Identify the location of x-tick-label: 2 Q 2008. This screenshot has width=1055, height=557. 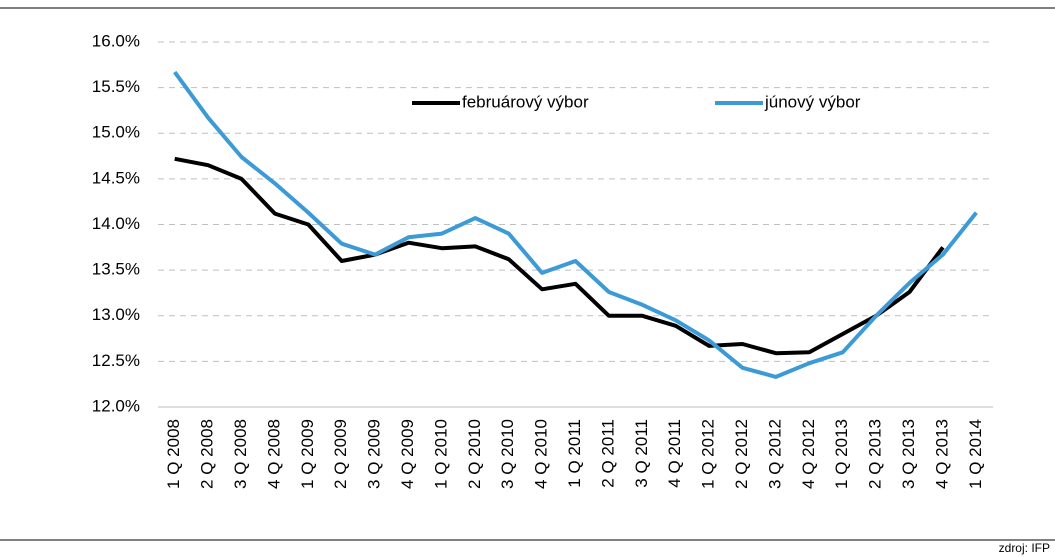
(207, 454).